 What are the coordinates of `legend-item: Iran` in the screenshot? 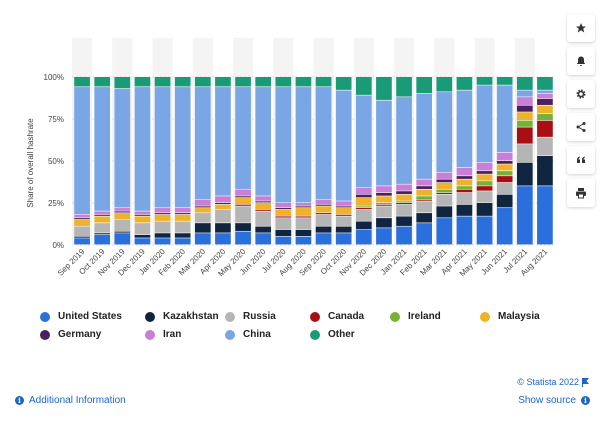 It's located at (163, 334).